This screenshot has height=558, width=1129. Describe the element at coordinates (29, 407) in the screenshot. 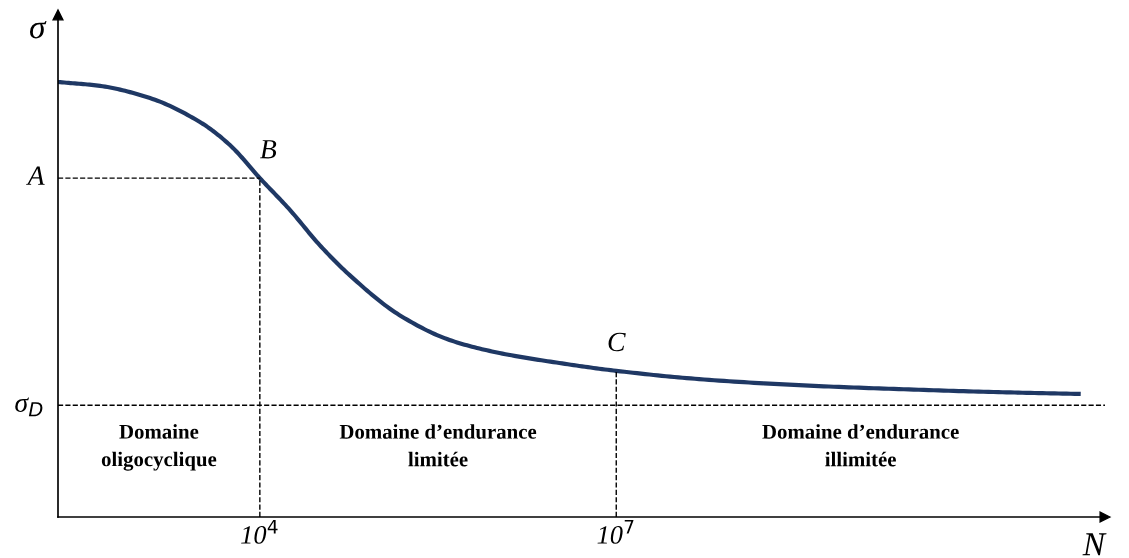

I see `ref-line-label: σ$_{D}$` at that location.